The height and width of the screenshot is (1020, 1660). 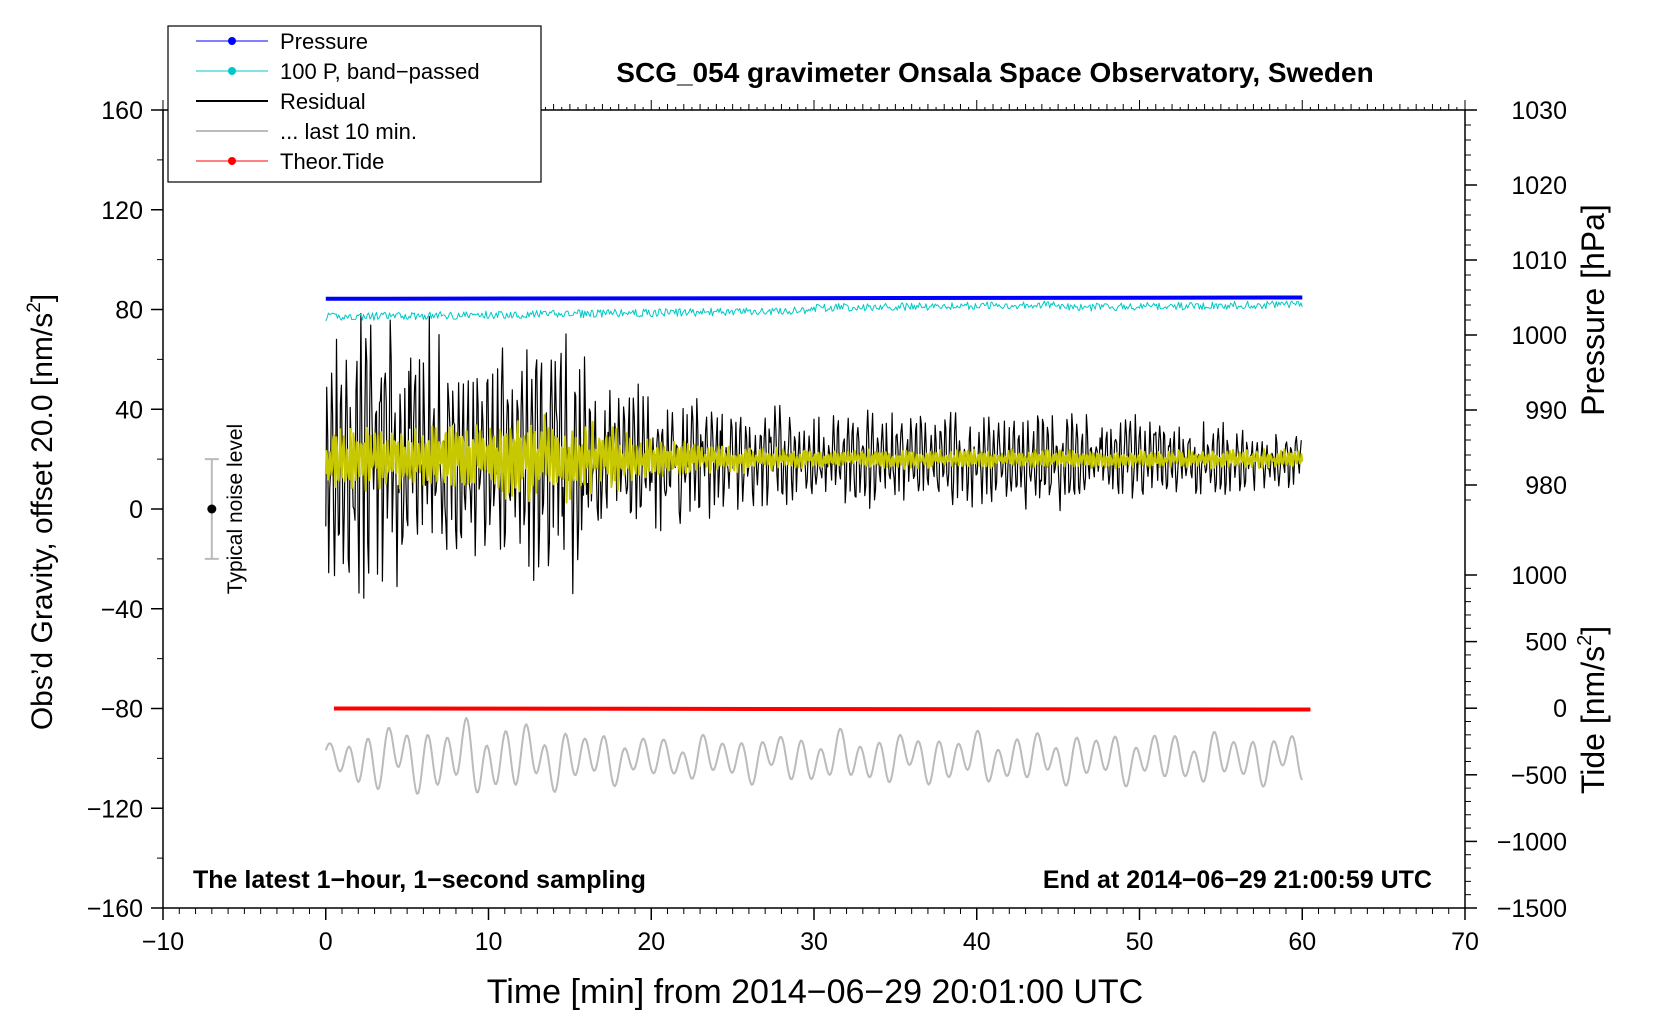 I want to click on y-axis-label-pressure: Pressure [hPa], so click(x=1593, y=310).